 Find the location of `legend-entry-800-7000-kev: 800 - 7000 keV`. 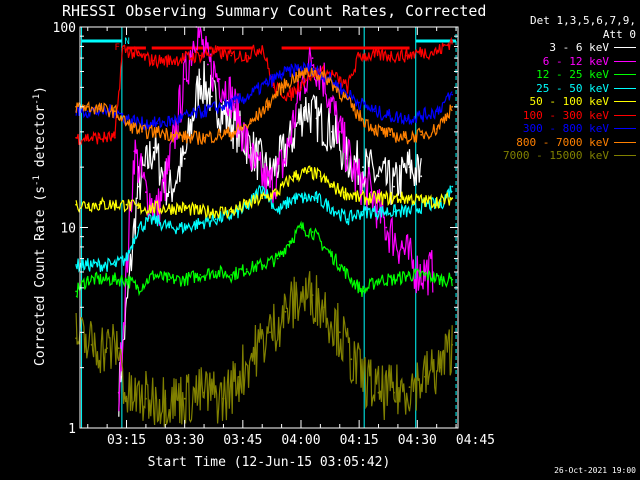

legend-entry-800-7000-kev: 800 - 7000 keV is located at coordinates (555, 143).